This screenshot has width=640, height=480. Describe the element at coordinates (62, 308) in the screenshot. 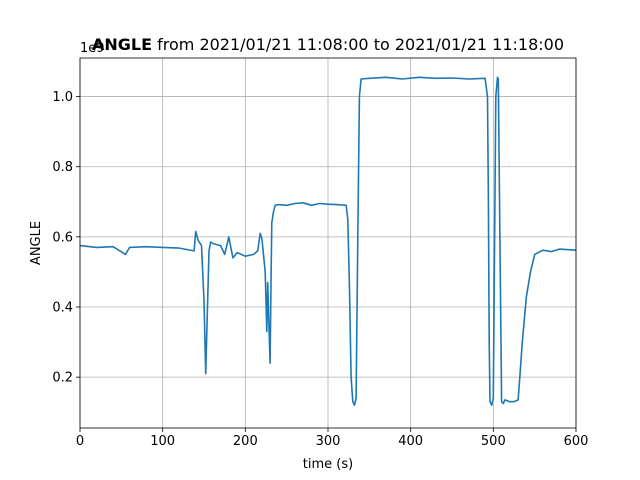

I see `y-tick-label: 0.4` at that location.